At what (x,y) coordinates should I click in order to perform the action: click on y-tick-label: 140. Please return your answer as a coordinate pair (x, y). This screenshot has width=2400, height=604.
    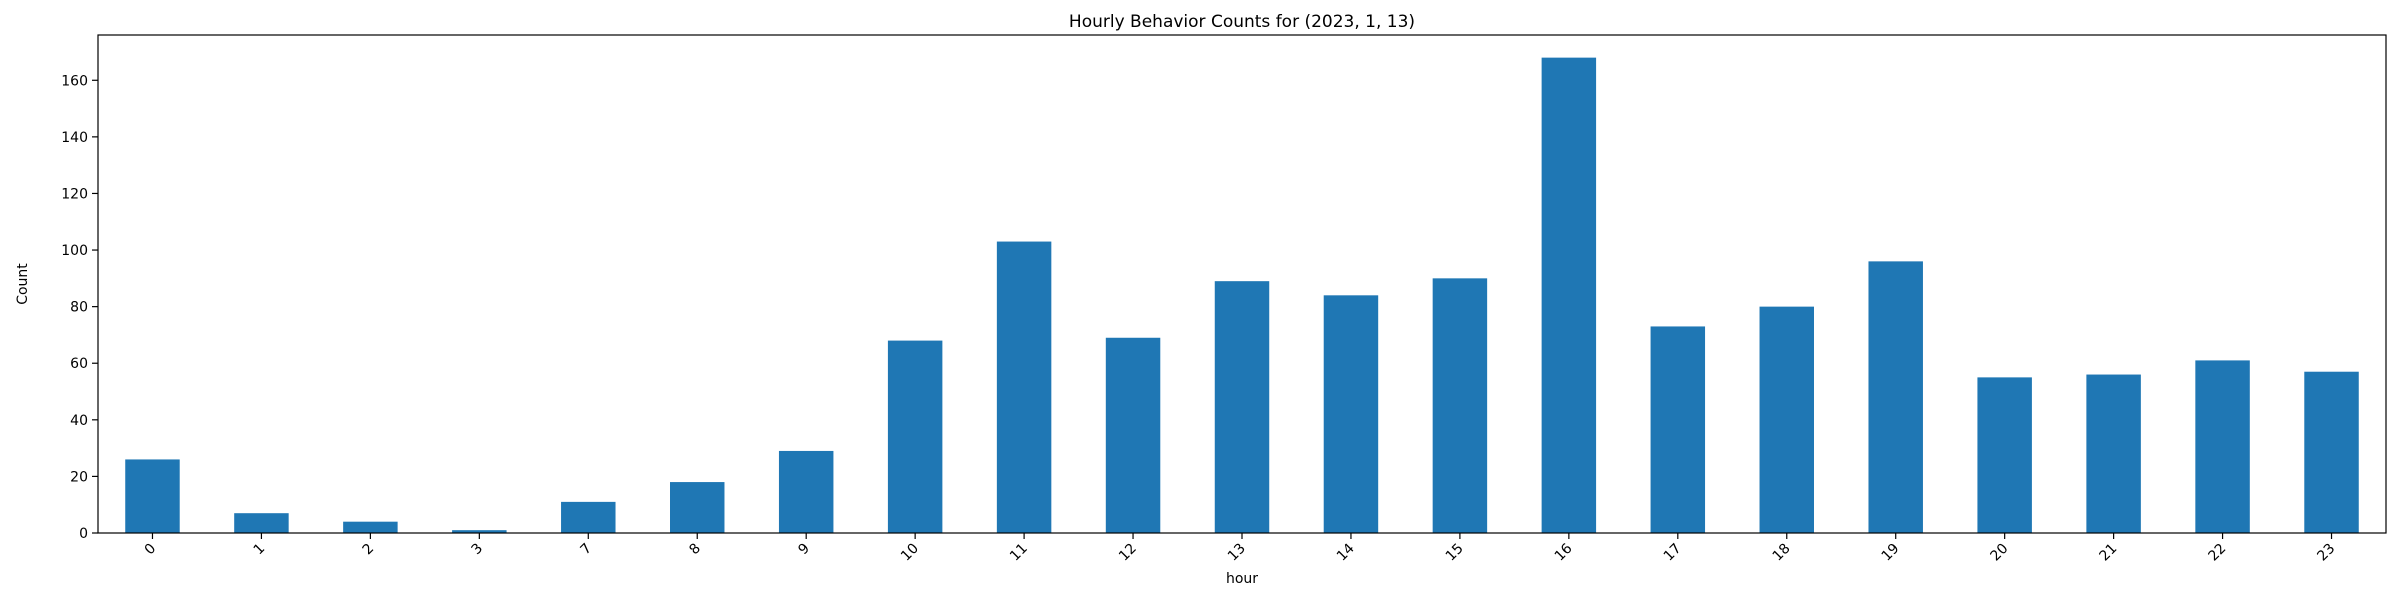
    Looking at the image, I should click on (74, 138).